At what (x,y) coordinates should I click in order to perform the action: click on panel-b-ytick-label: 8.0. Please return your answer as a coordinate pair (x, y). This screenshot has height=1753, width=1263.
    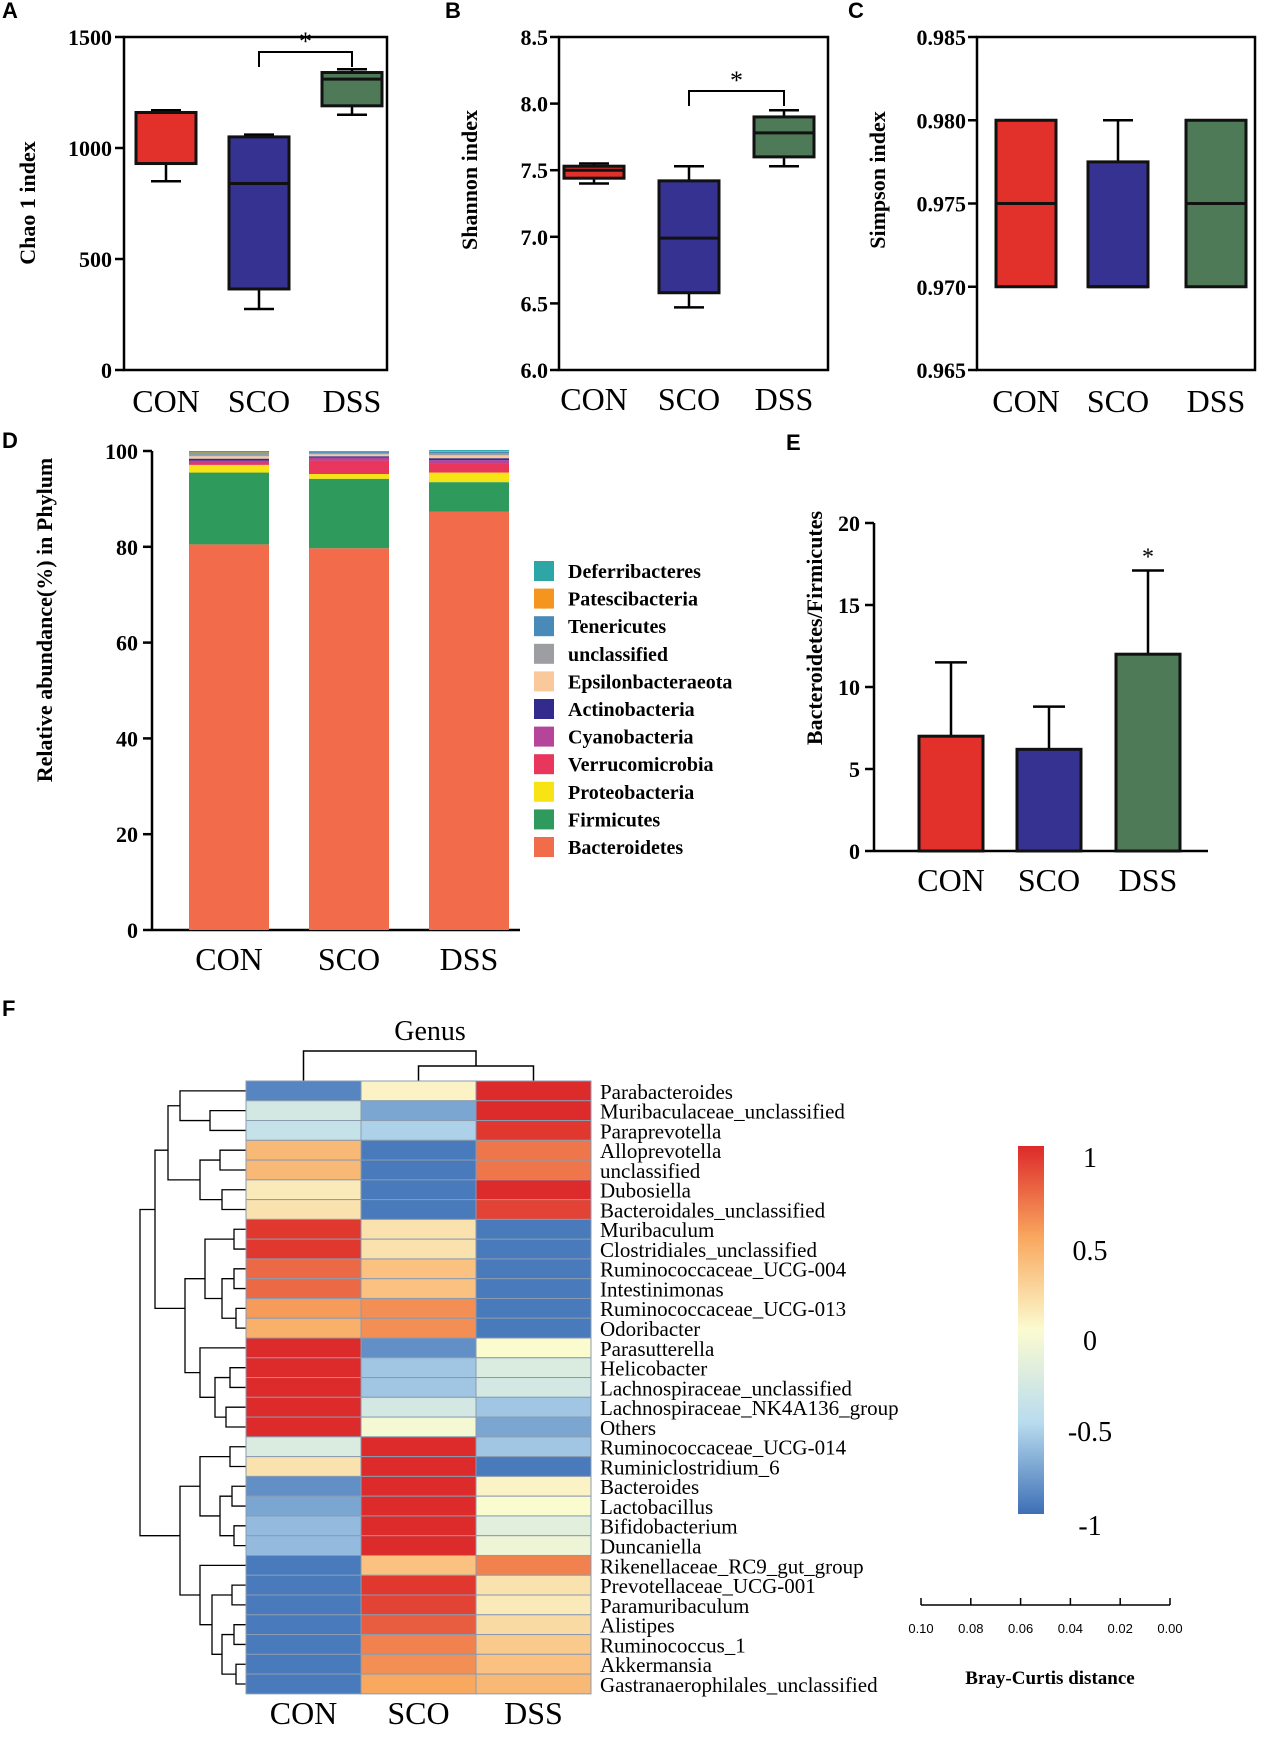
    Looking at the image, I should click on (535, 104).